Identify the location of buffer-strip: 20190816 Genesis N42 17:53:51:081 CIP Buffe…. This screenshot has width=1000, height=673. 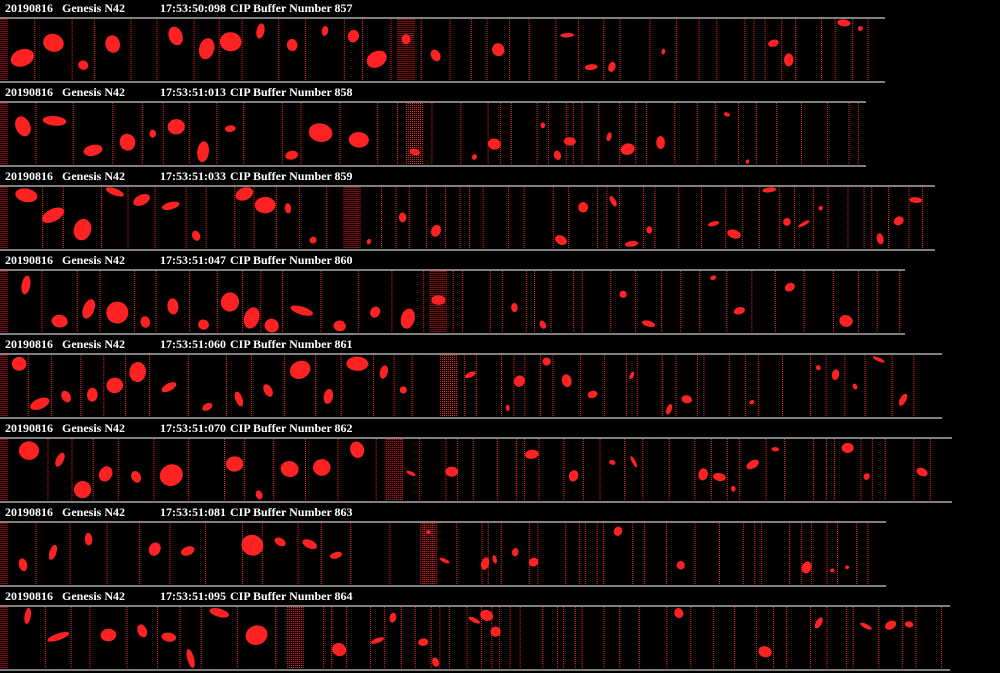
(443, 546).